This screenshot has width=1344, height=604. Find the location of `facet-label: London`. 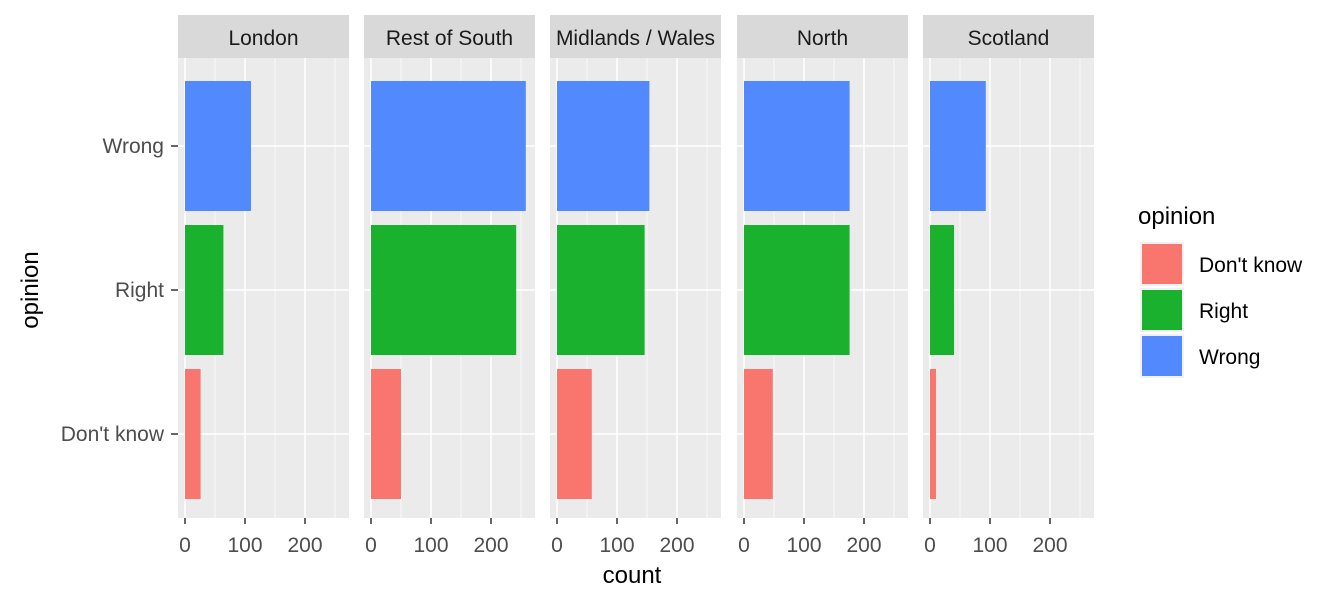

facet-label: London is located at coordinates (263, 38).